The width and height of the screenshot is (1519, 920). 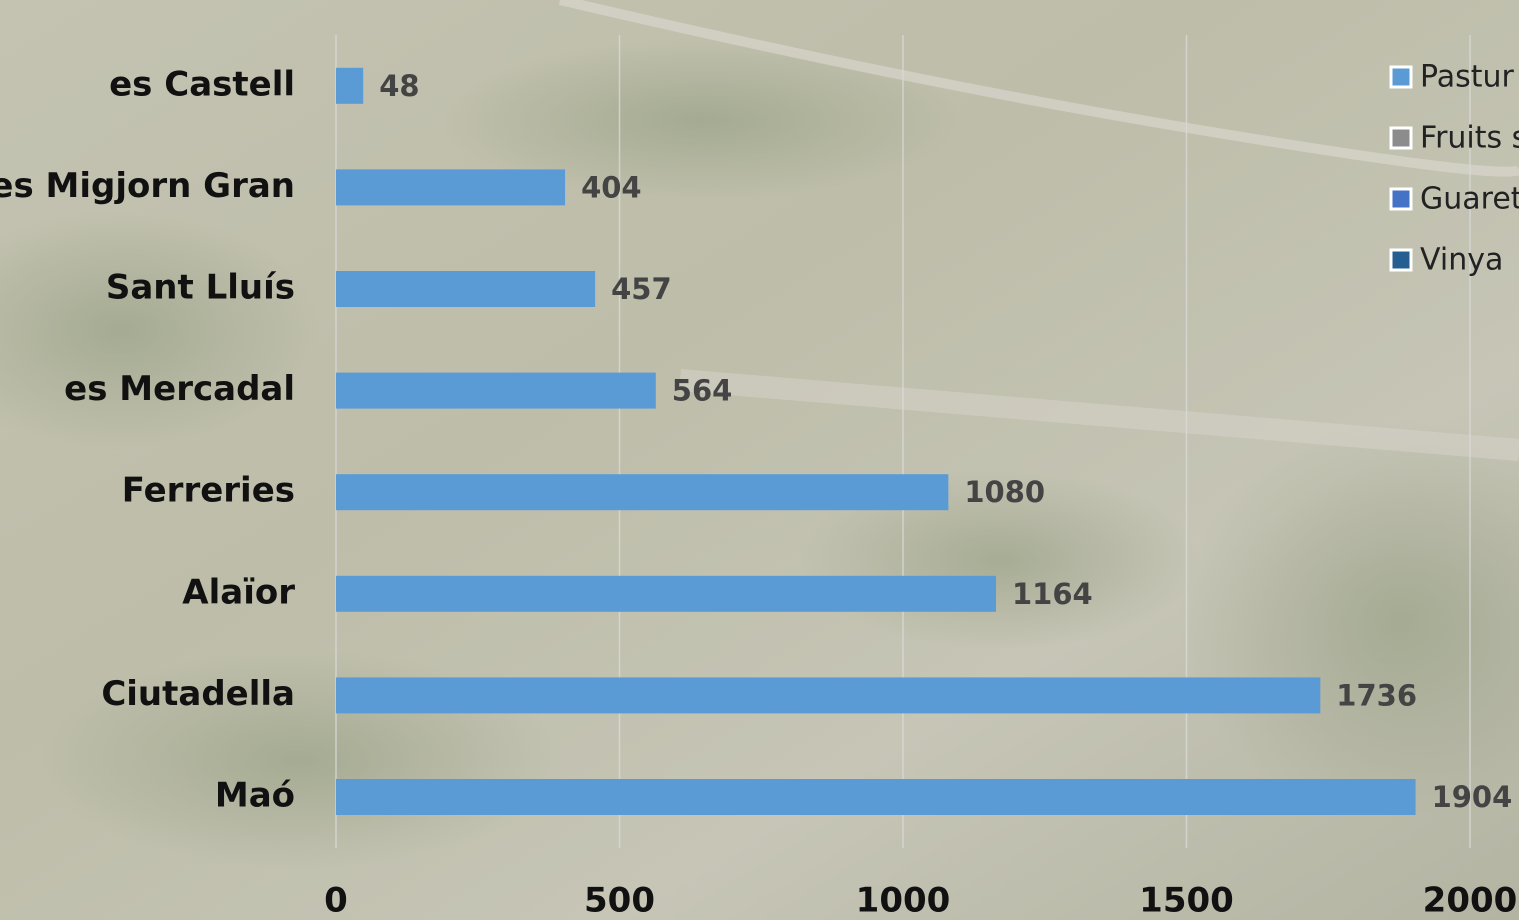 What do you see at coordinates (1376, 695) in the screenshot?
I see `data-label: 1736` at bounding box center [1376, 695].